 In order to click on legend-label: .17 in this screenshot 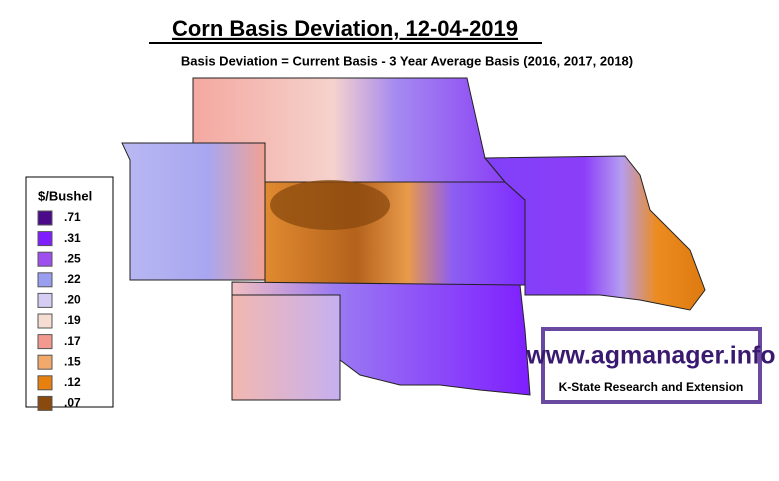, I will do `click(72, 341)`.